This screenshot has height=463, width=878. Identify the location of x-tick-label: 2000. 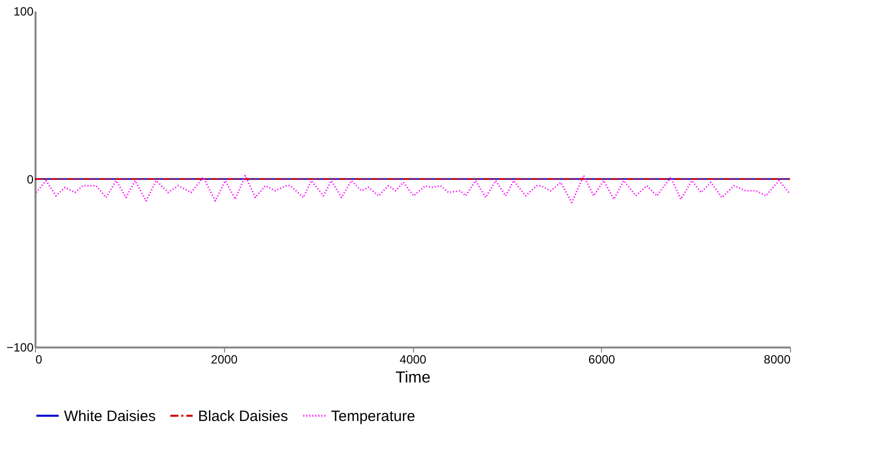
(224, 359).